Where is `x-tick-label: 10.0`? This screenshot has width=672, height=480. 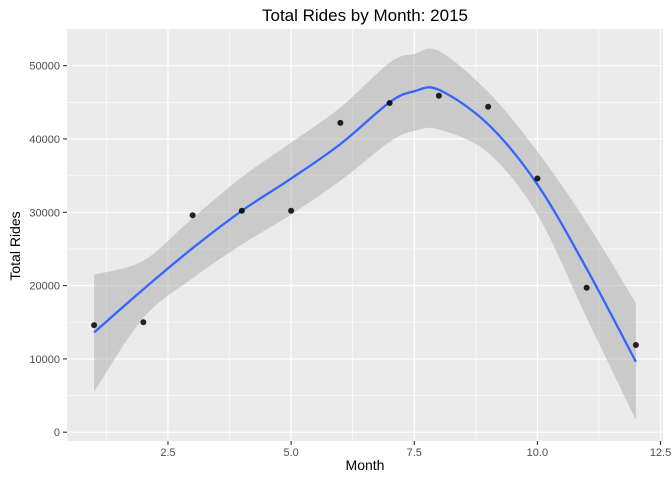 x-tick-label: 10.0 is located at coordinates (537, 453).